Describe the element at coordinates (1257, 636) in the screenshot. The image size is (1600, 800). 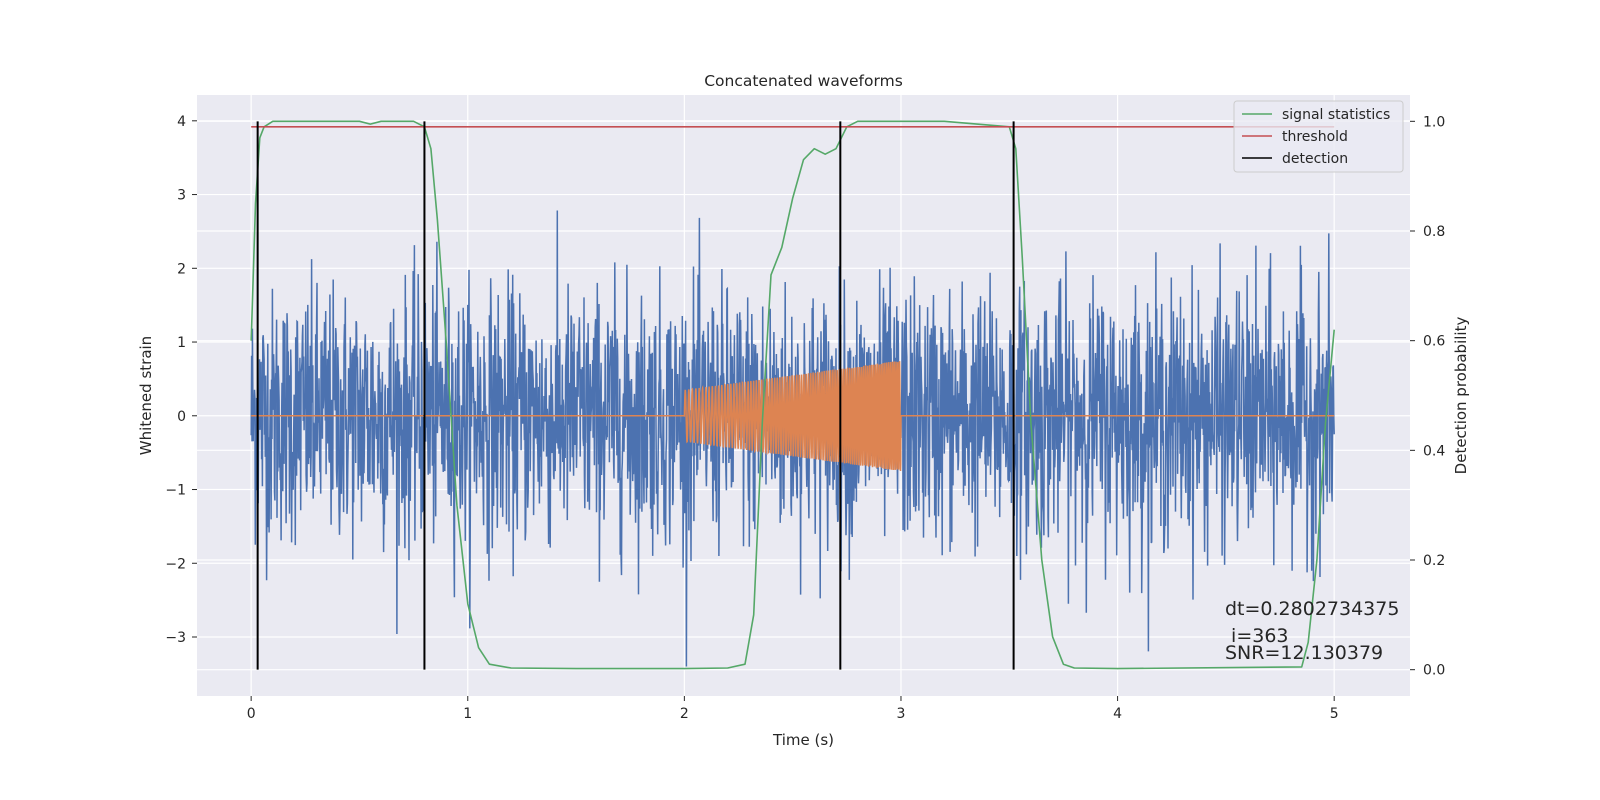
I see `annotation-index: i=363` at that location.